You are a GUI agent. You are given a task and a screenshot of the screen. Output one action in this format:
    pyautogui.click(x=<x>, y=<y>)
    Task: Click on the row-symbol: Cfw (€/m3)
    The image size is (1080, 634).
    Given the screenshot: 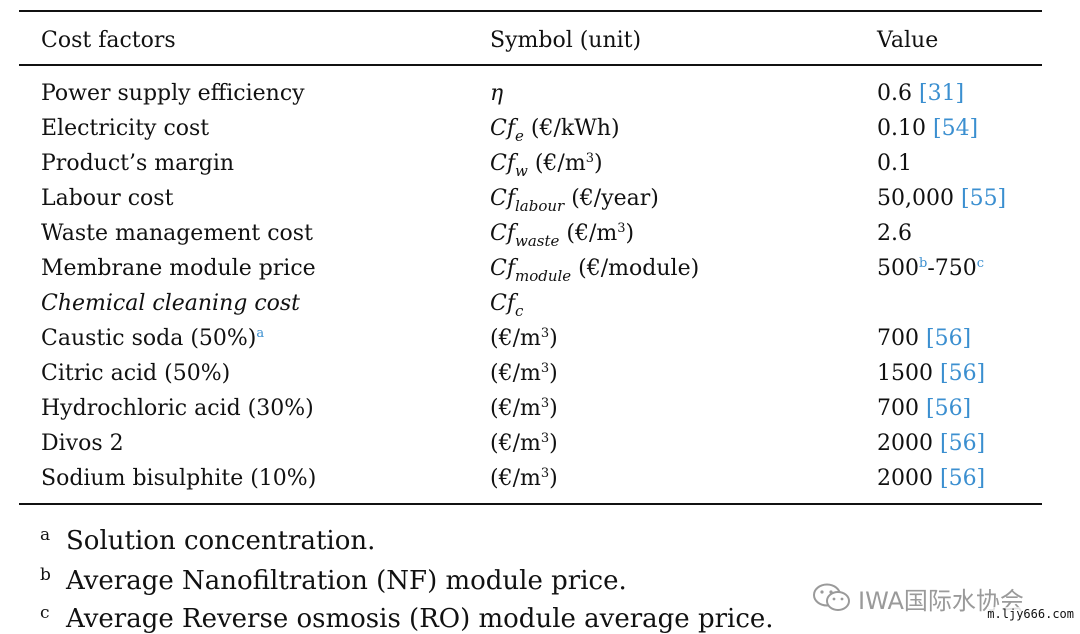 What is the action you would take?
    pyautogui.click(x=546, y=165)
    